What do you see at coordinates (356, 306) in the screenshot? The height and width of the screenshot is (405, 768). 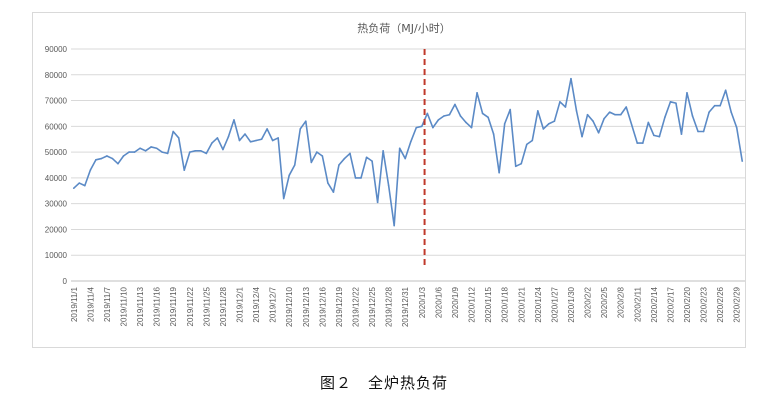 I see `x-tick-label: 2019/12/22` at bounding box center [356, 306].